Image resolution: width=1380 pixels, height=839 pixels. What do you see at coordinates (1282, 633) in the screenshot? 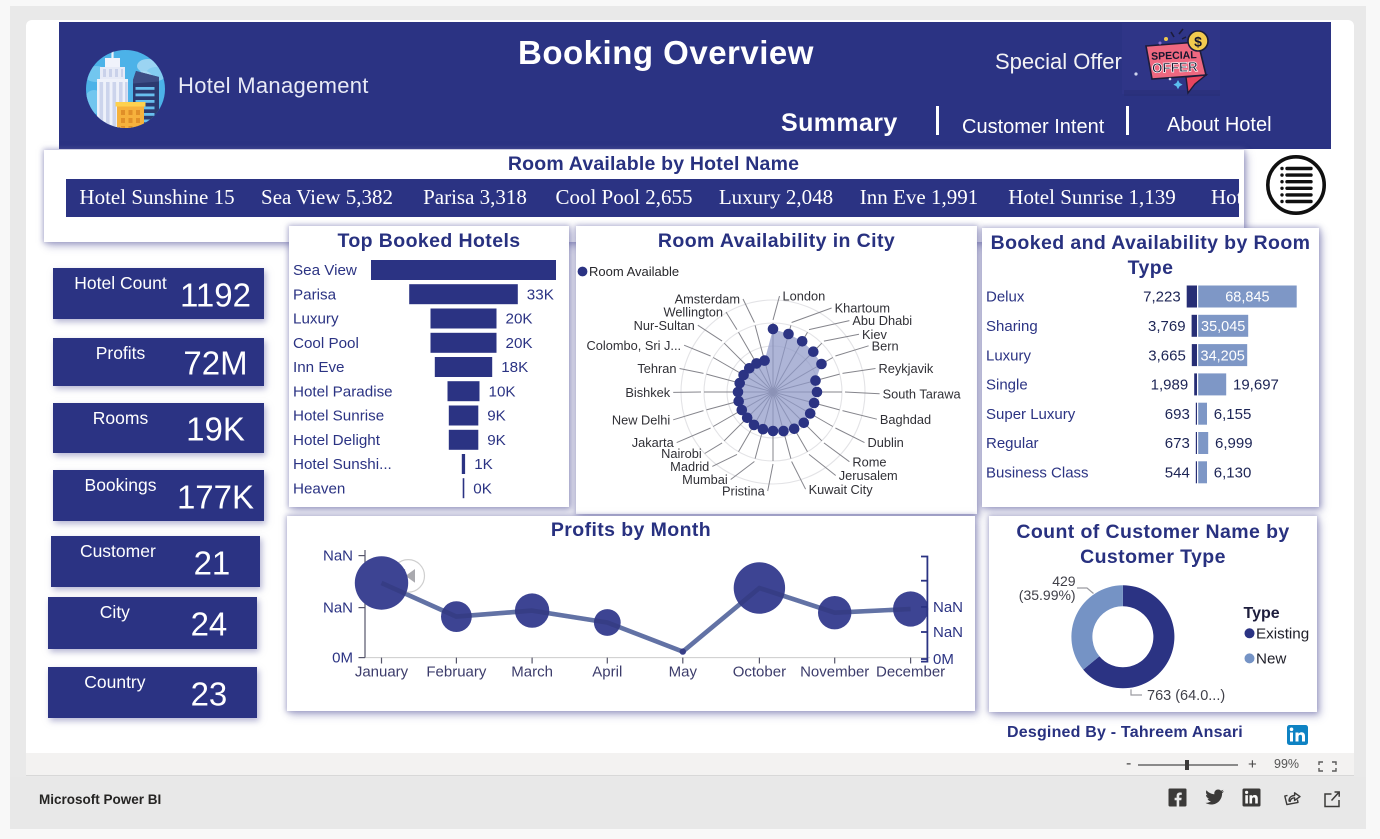
I see `svg-text: Existing` at bounding box center [1282, 633].